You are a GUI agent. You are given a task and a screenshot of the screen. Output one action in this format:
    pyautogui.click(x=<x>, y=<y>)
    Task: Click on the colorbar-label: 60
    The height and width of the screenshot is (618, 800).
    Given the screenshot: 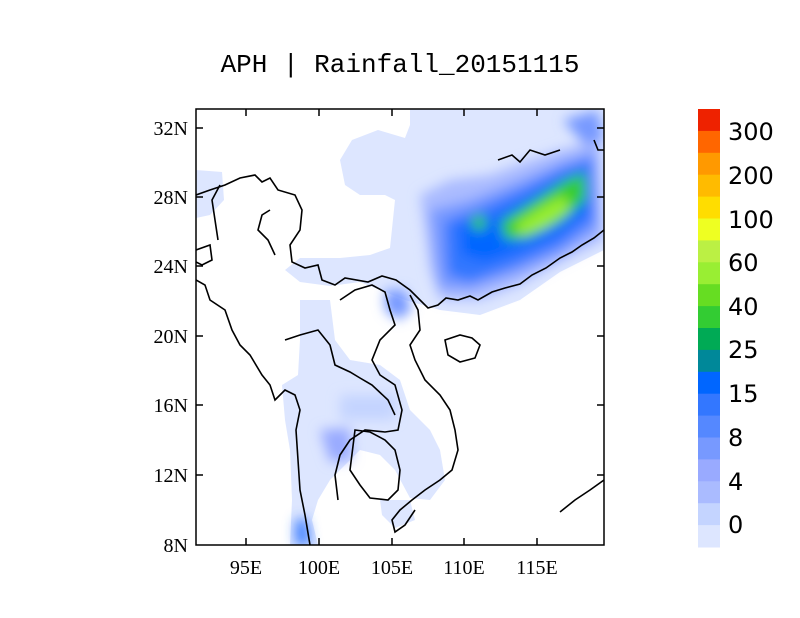 What is the action you would take?
    pyautogui.click(x=743, y=263)
    